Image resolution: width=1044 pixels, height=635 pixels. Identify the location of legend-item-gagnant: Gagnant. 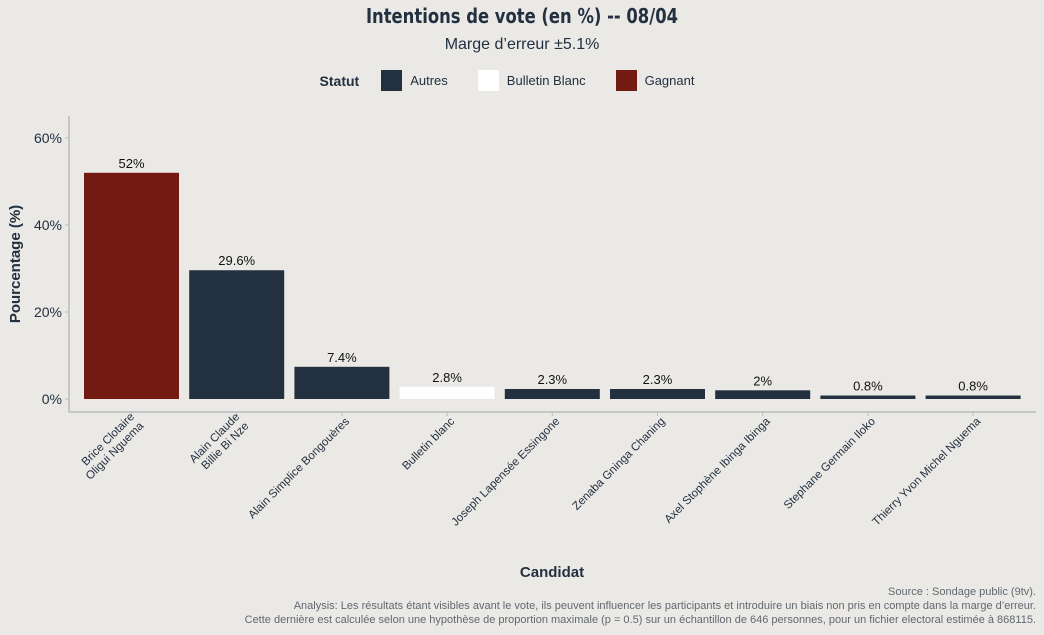
(655, 80).